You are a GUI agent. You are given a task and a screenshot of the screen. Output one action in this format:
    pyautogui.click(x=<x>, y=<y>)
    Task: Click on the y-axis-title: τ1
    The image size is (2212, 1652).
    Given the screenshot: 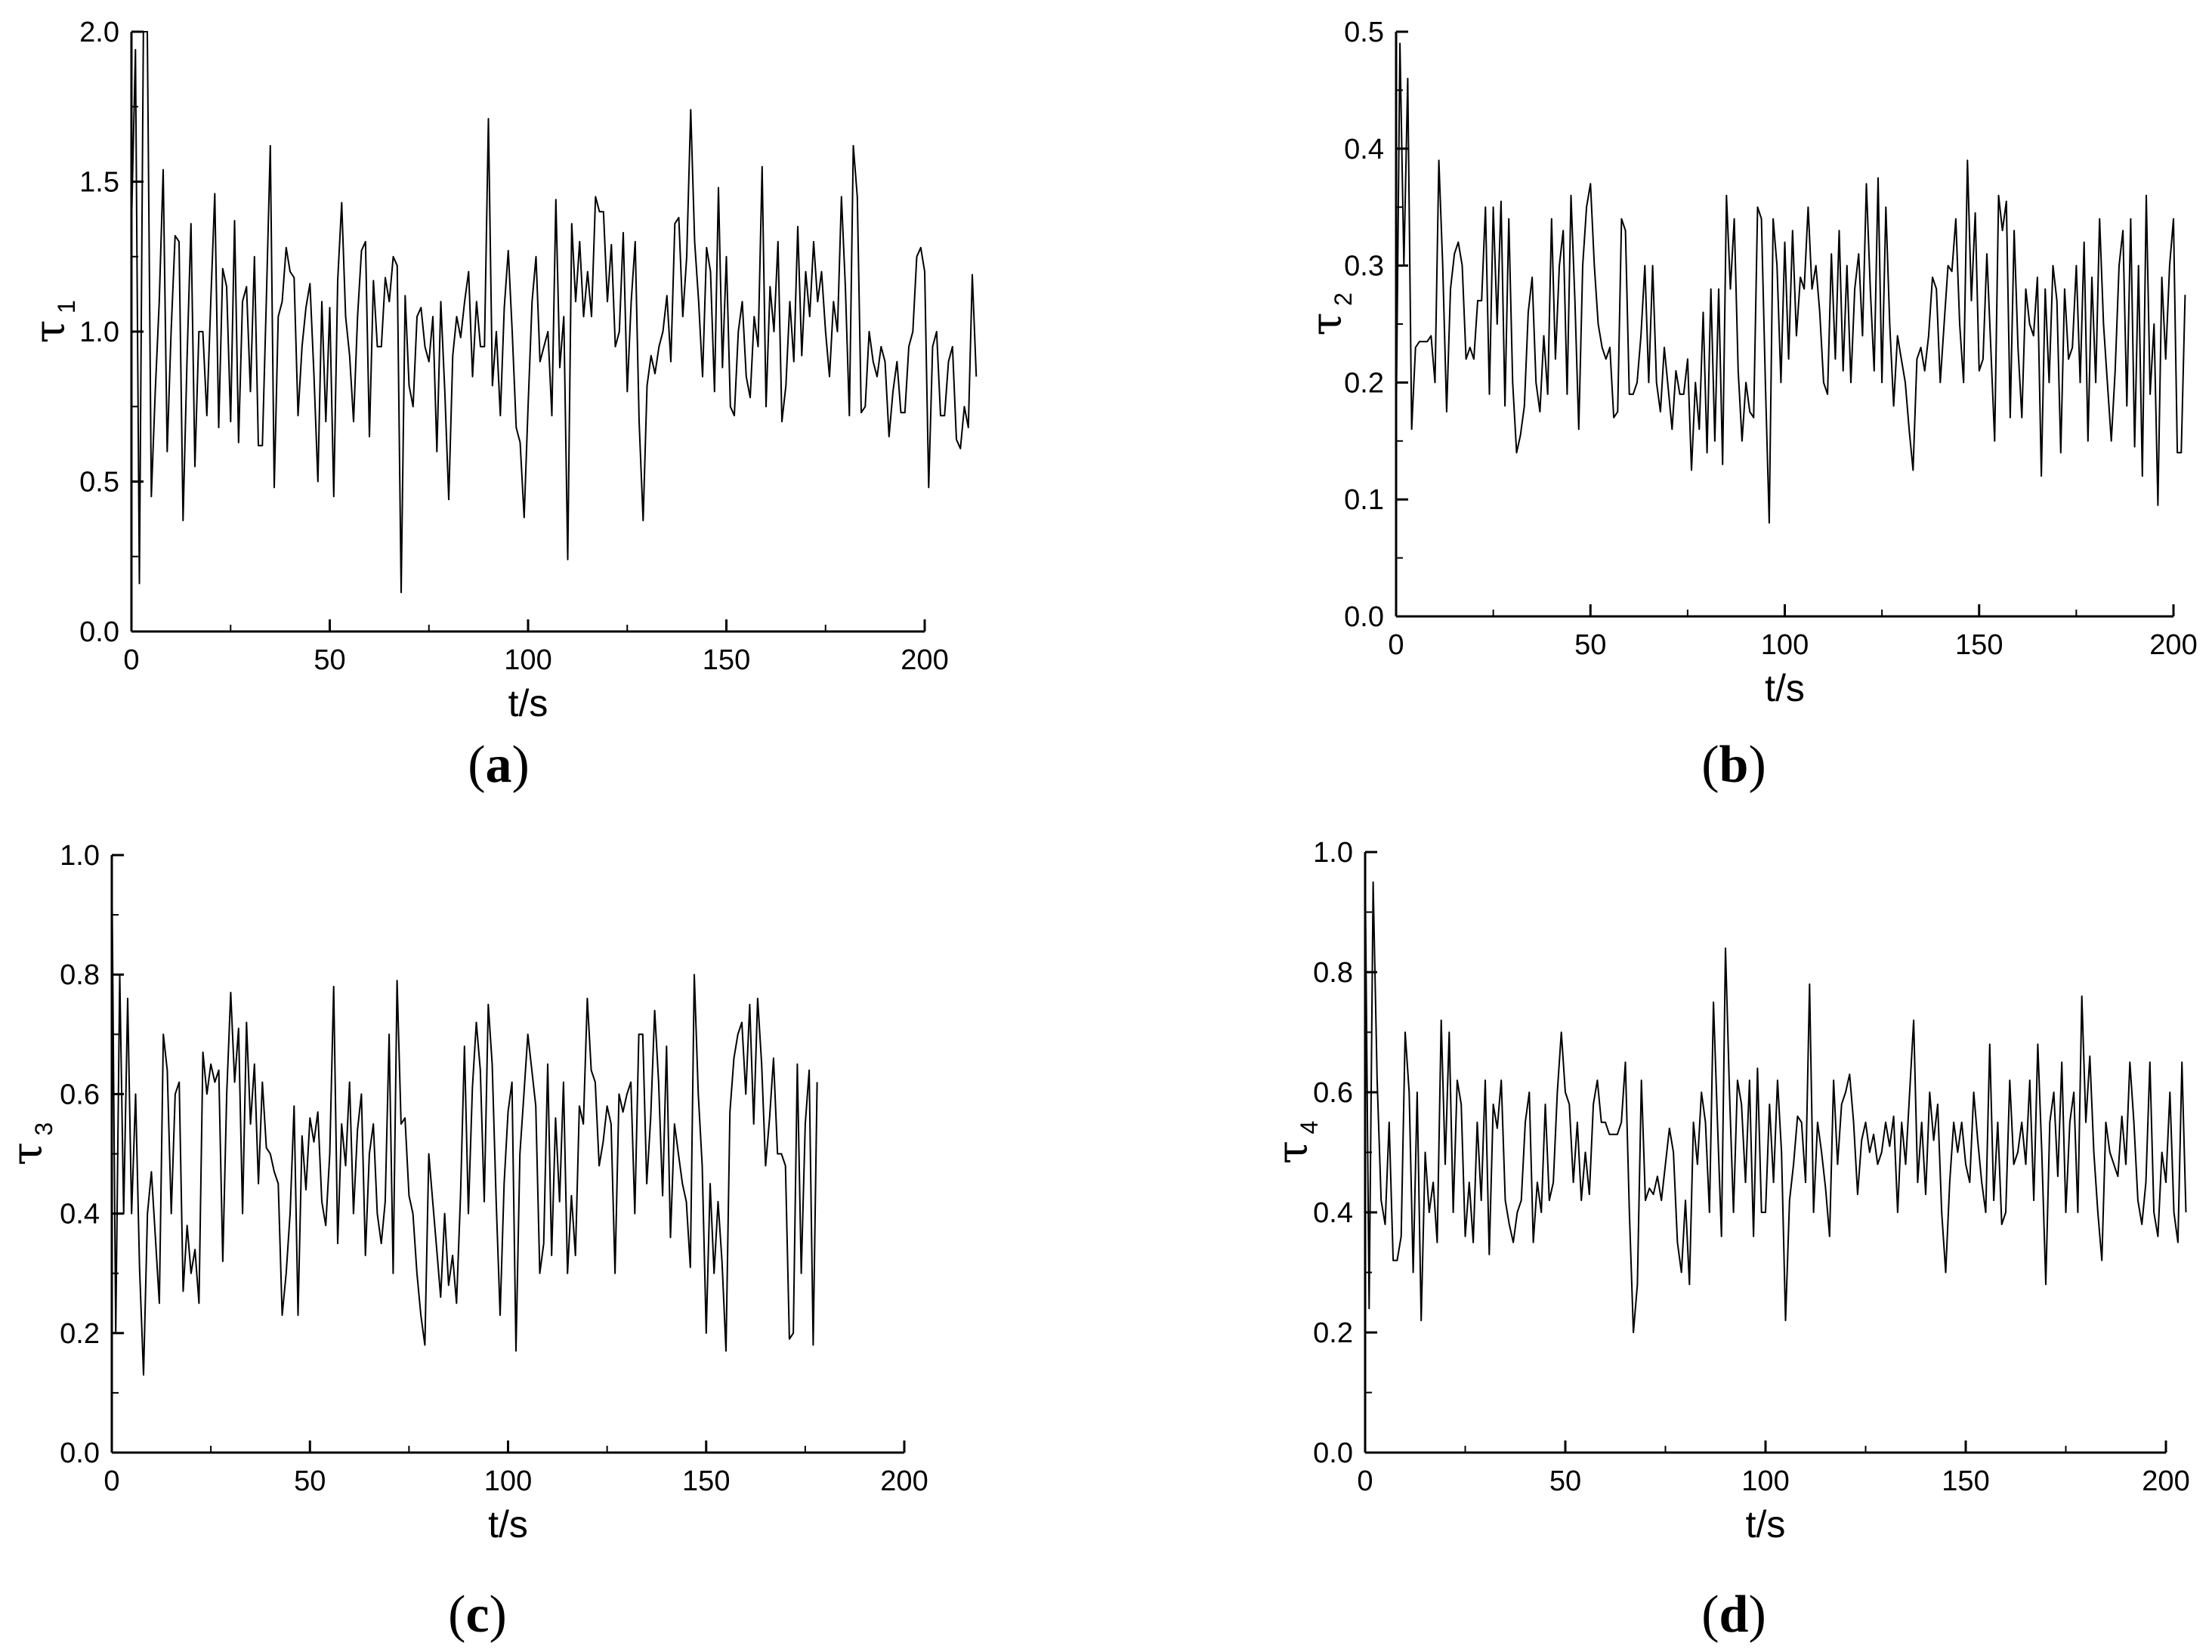 What is the action you would take?
    pyautogui.click(x=53, y=321)
    